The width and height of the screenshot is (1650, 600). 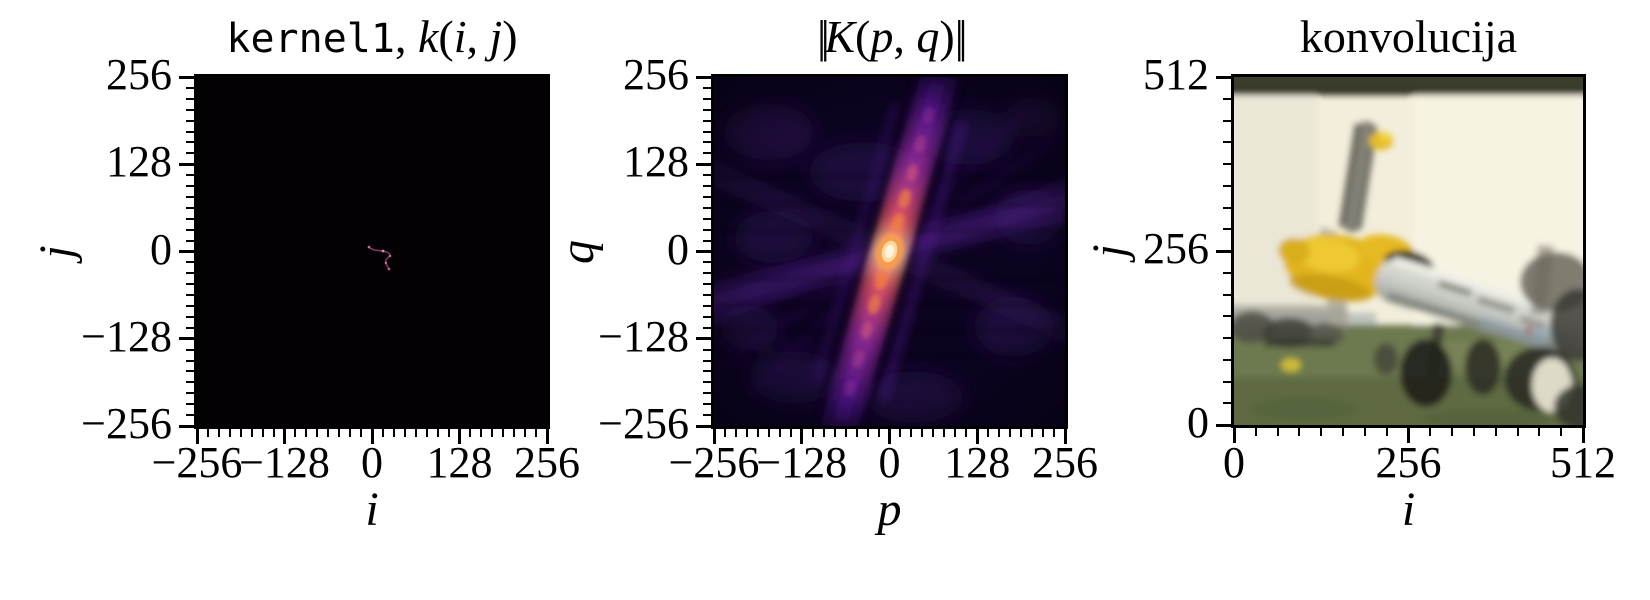 I want to click on y-tick-label: 256, so click(x=1176, y=249).